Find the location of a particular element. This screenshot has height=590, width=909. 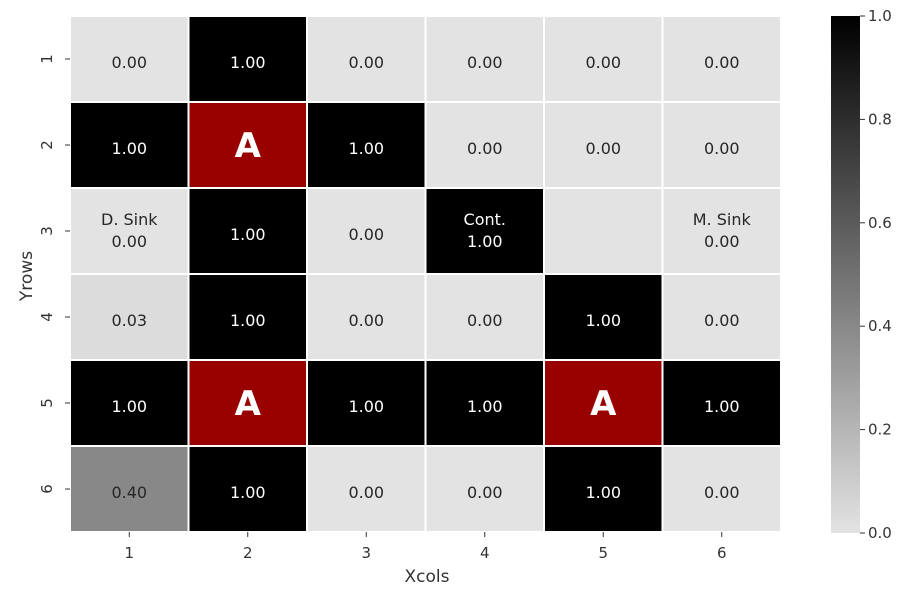

y-tick-label: 6 is located at coordinates (47, 489).